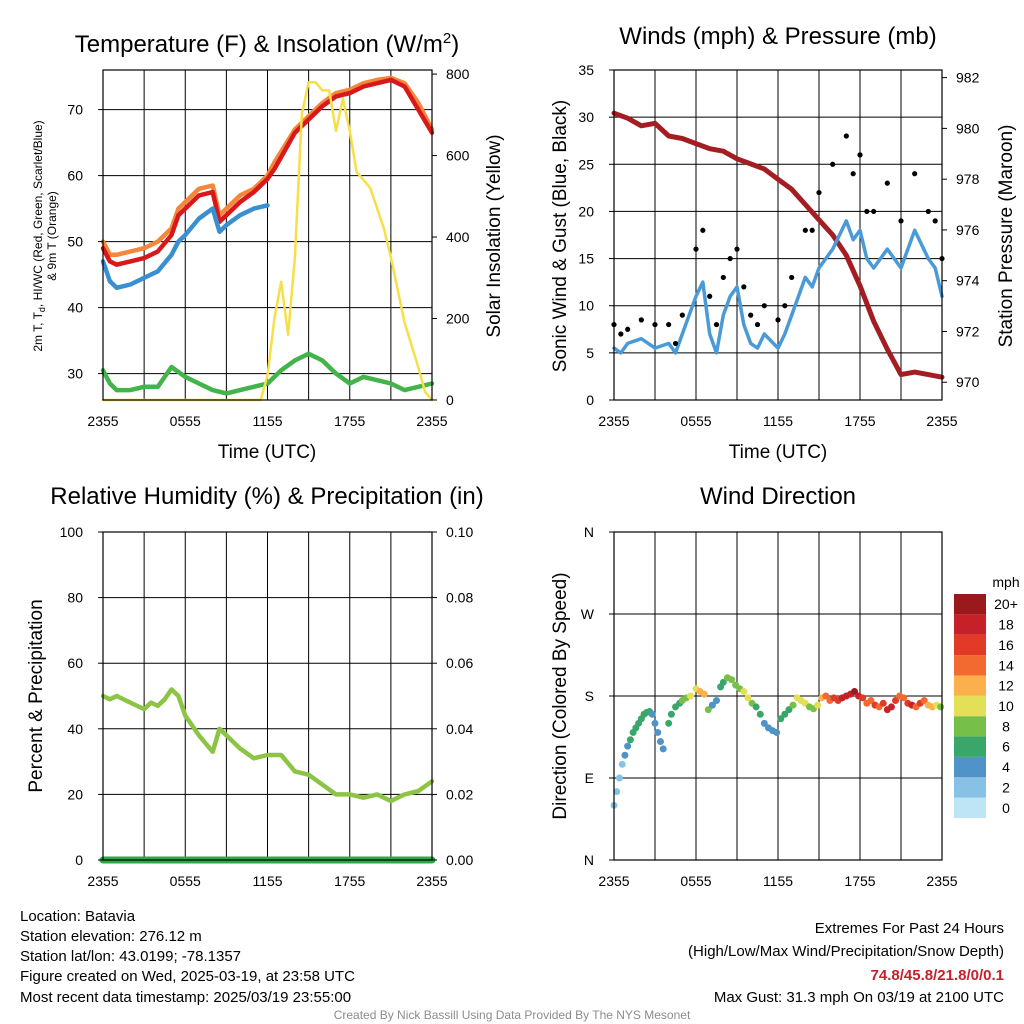  Describe the element at coordinates (589, 778) in the screenshot. I see `y-tick-label: E` at that location.